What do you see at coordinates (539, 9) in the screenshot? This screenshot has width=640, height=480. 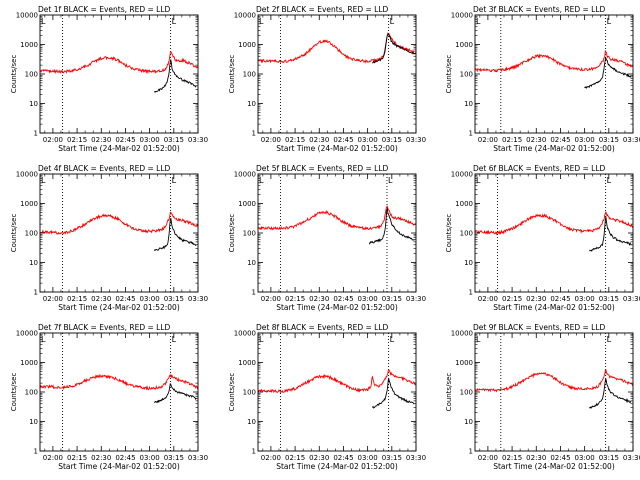 I see `panel-title: Det 3f BLACK = Events, RED = LLD` at bounding box center [539, 9].